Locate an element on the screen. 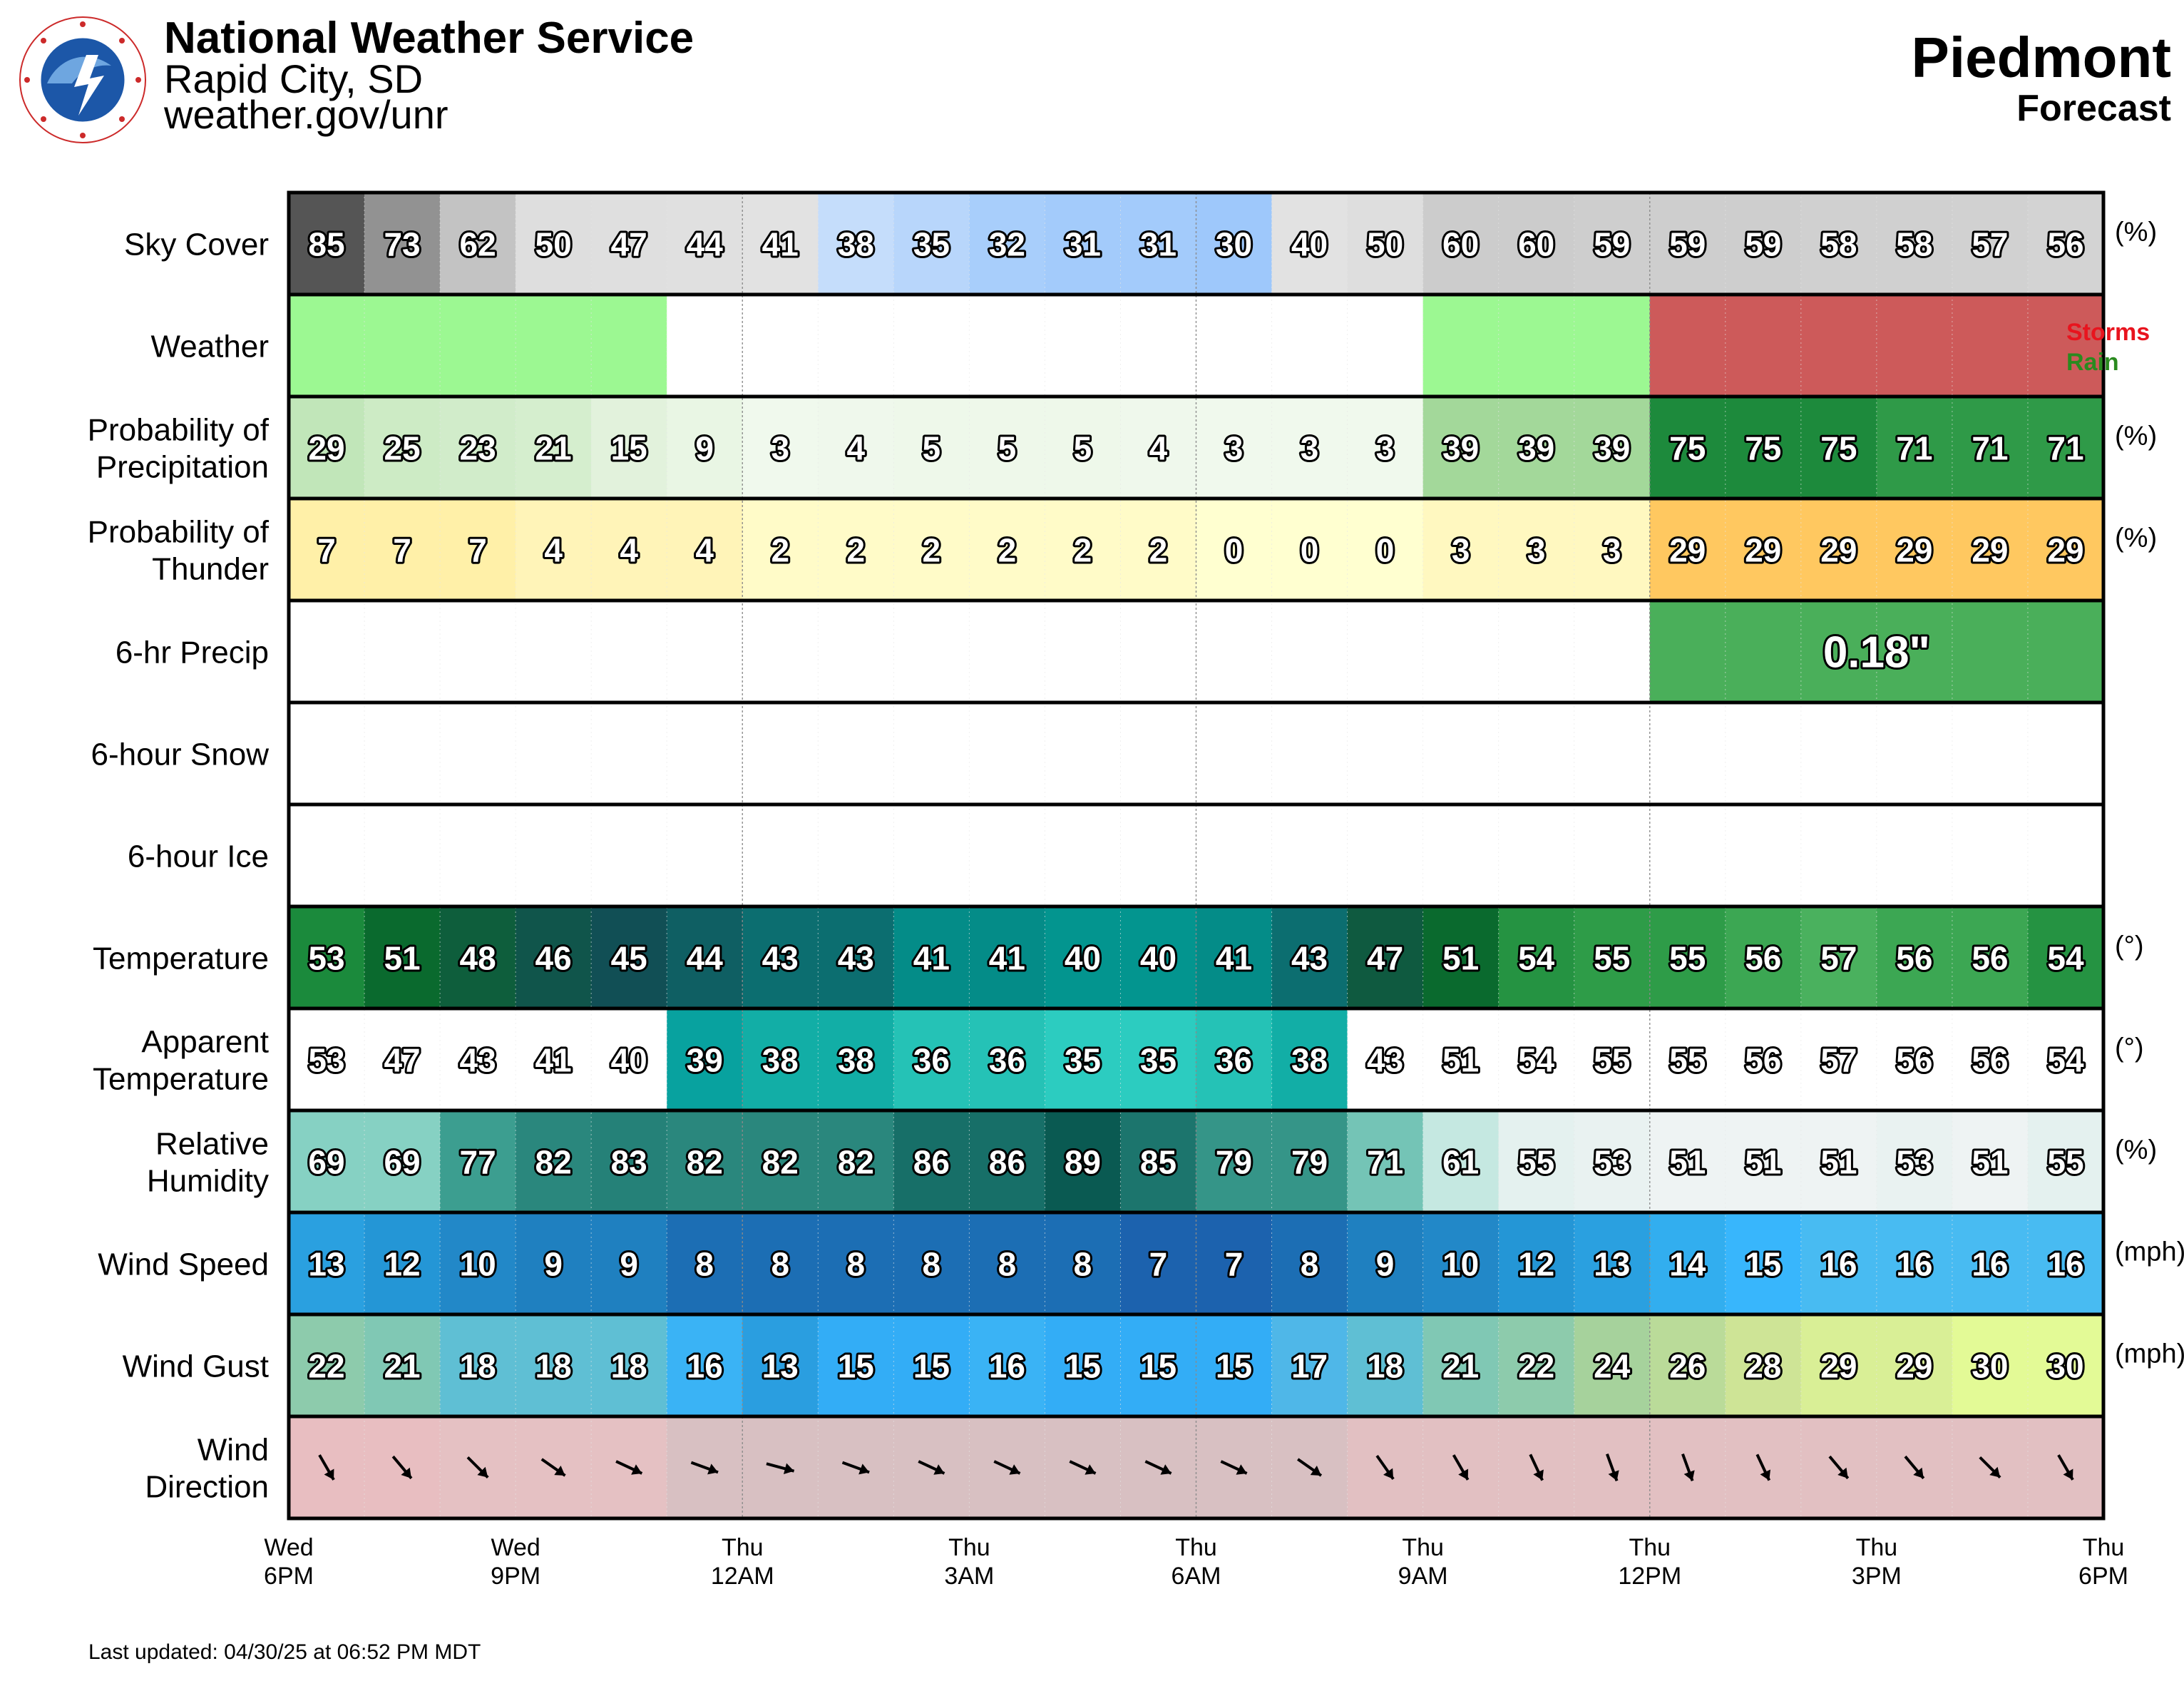  nws-logo-icon is located at coordinates (82, 79).